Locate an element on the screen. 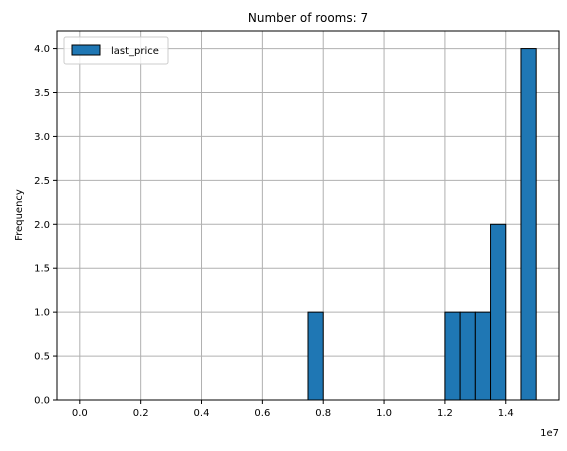  legend-label: last_price is located at coordinates (135, 51).